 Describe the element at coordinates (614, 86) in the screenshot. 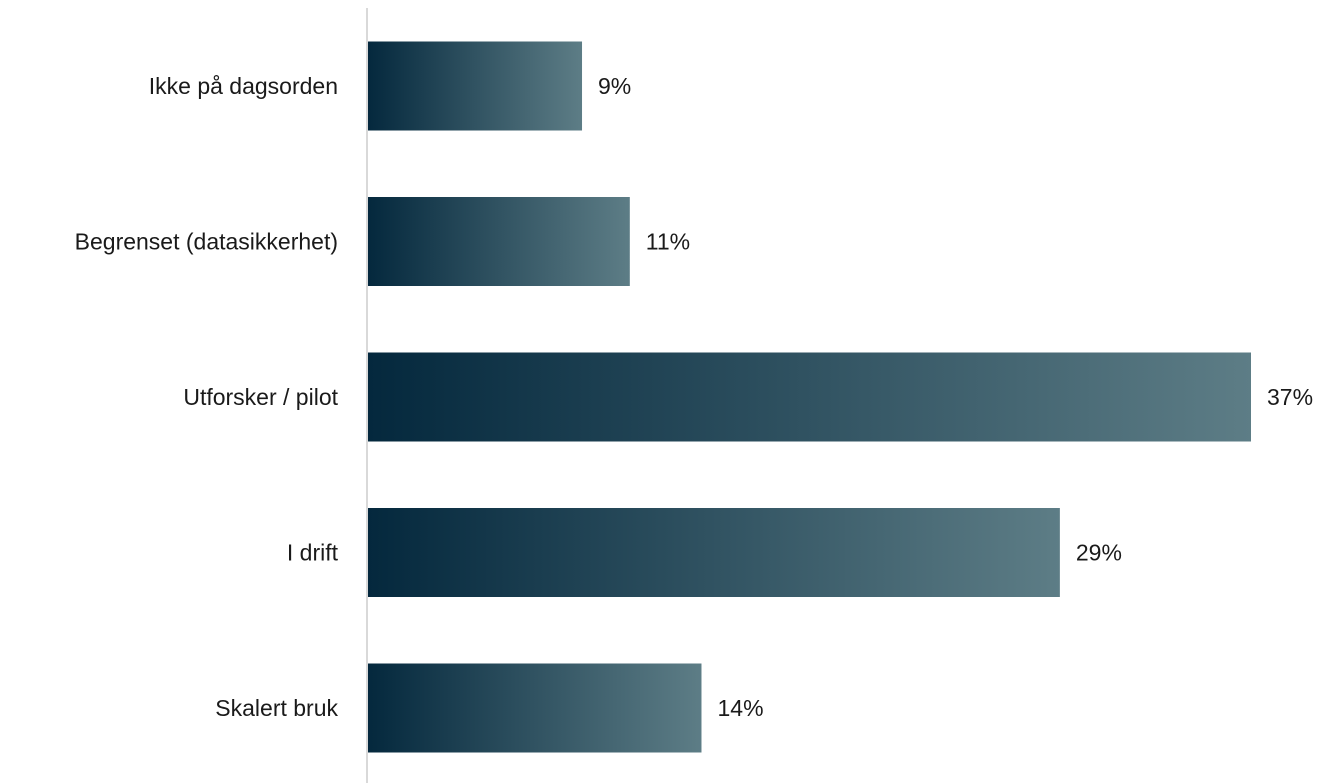

I see `data-label: 9%` at that location.